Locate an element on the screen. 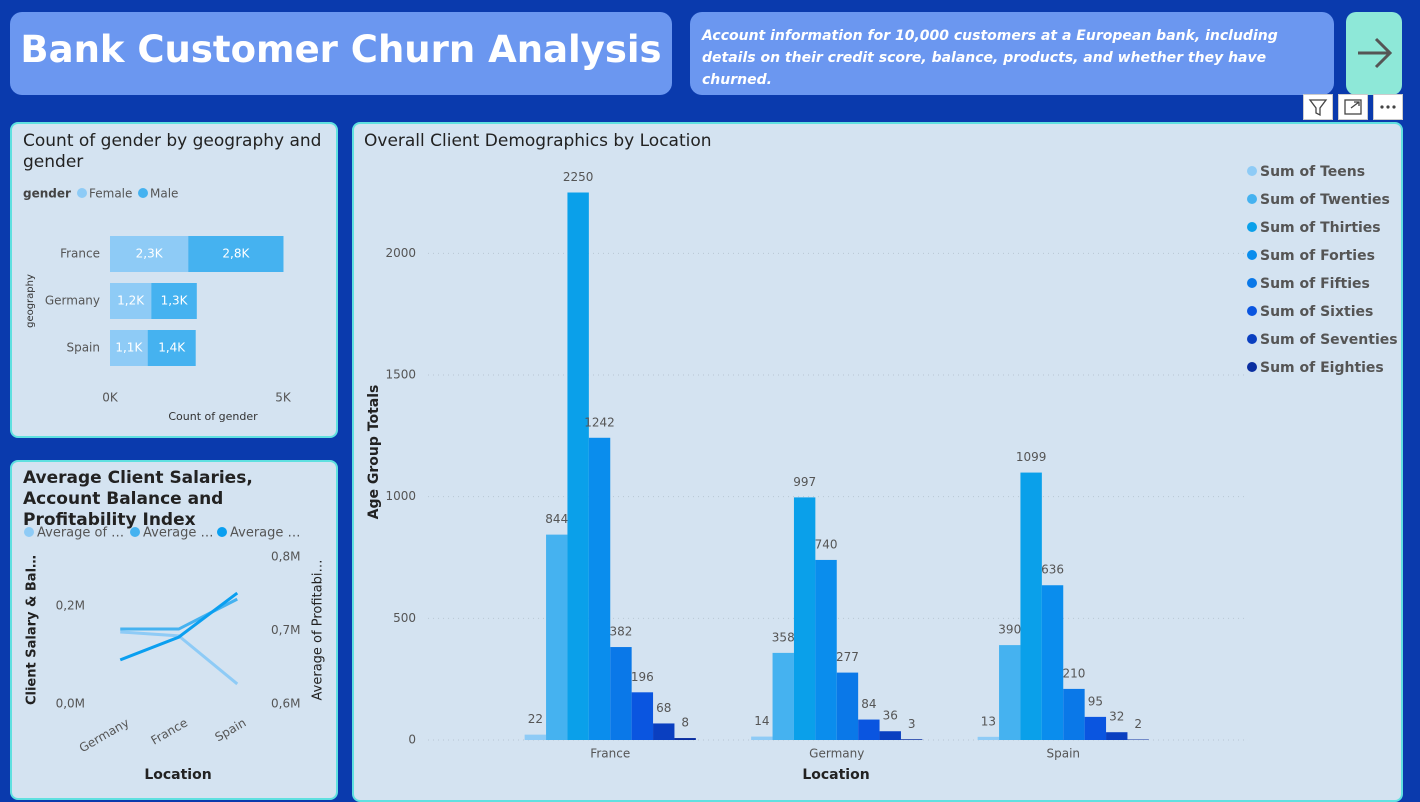  y-tick-label: Germany is located at coordinates (72, 301).